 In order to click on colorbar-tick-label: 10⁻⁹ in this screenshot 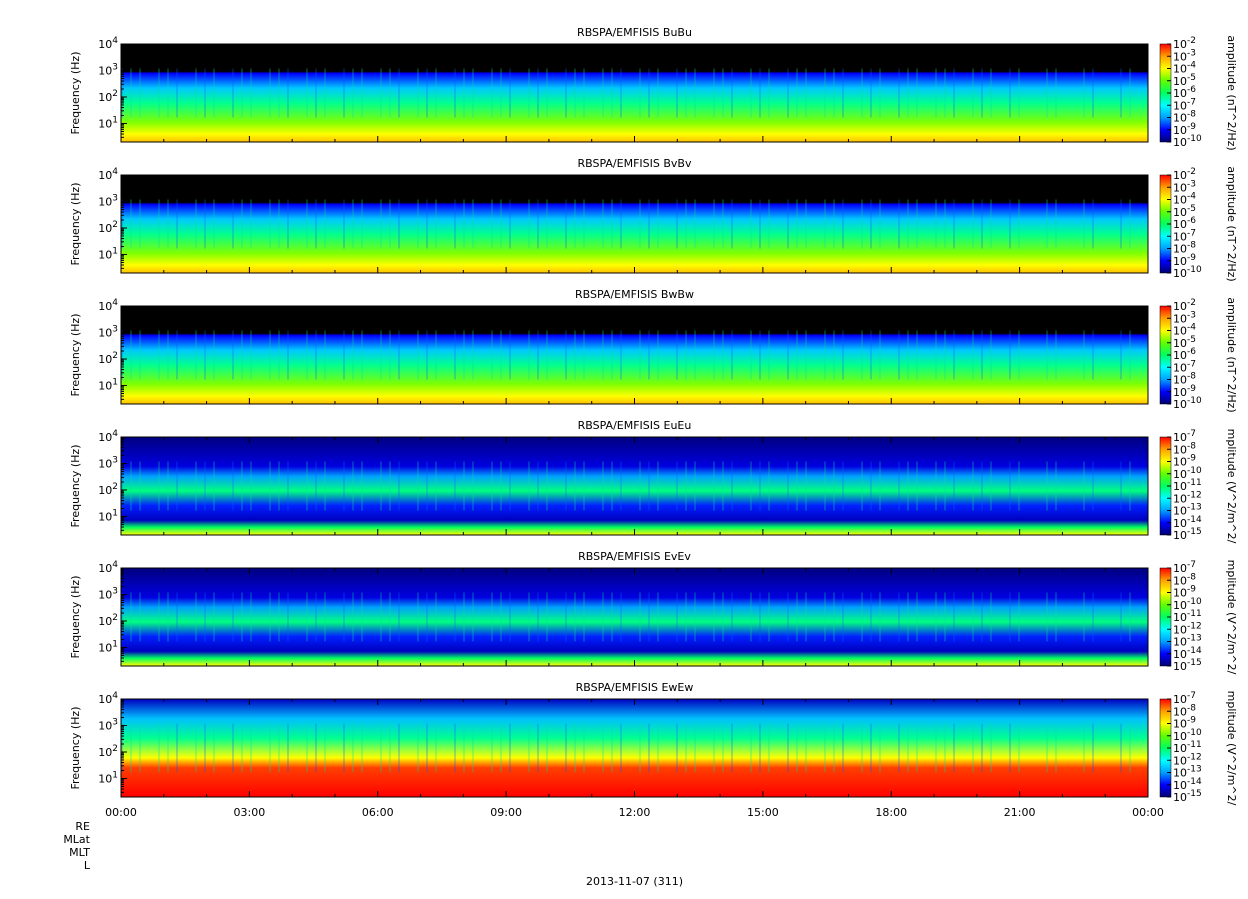, I will do `click(1184, 723)`.